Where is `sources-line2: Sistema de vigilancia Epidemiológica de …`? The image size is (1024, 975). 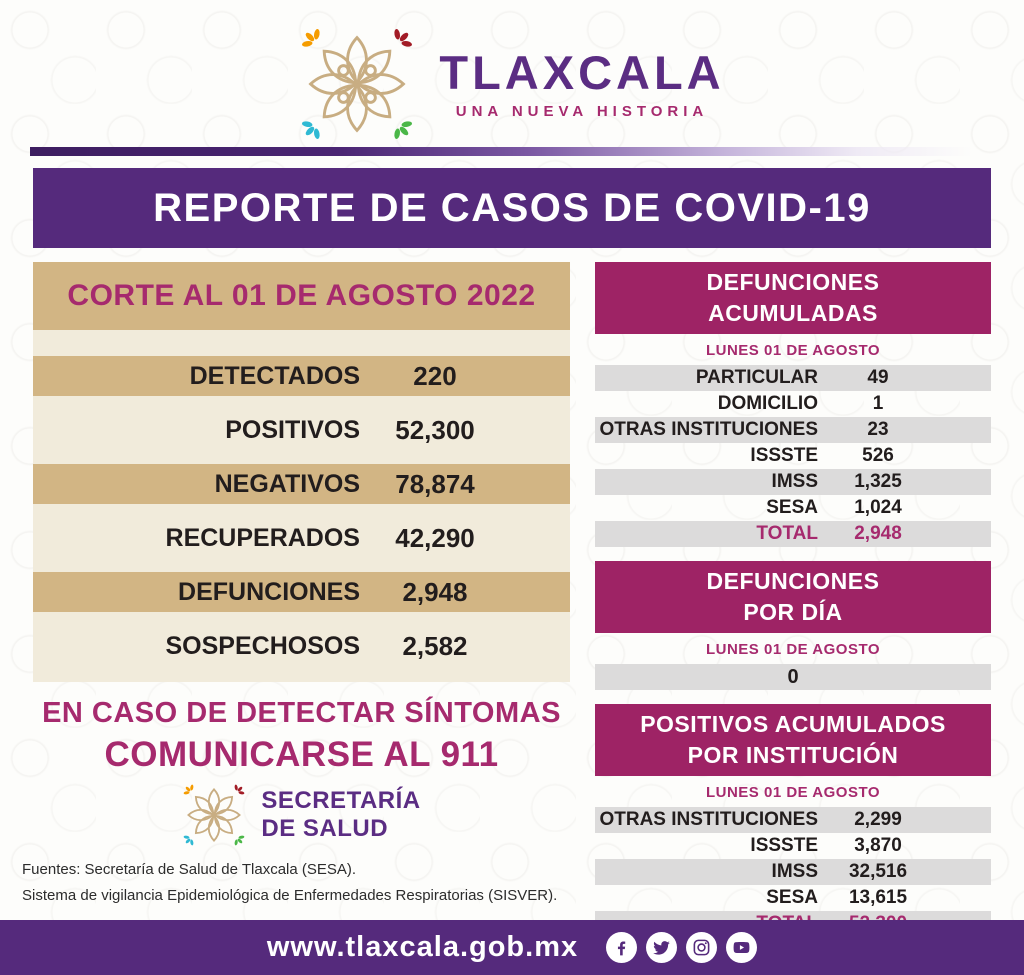
sources-line2: Sistema de vigilancia Epidemiológica de … is located at coordinates (290, 895).